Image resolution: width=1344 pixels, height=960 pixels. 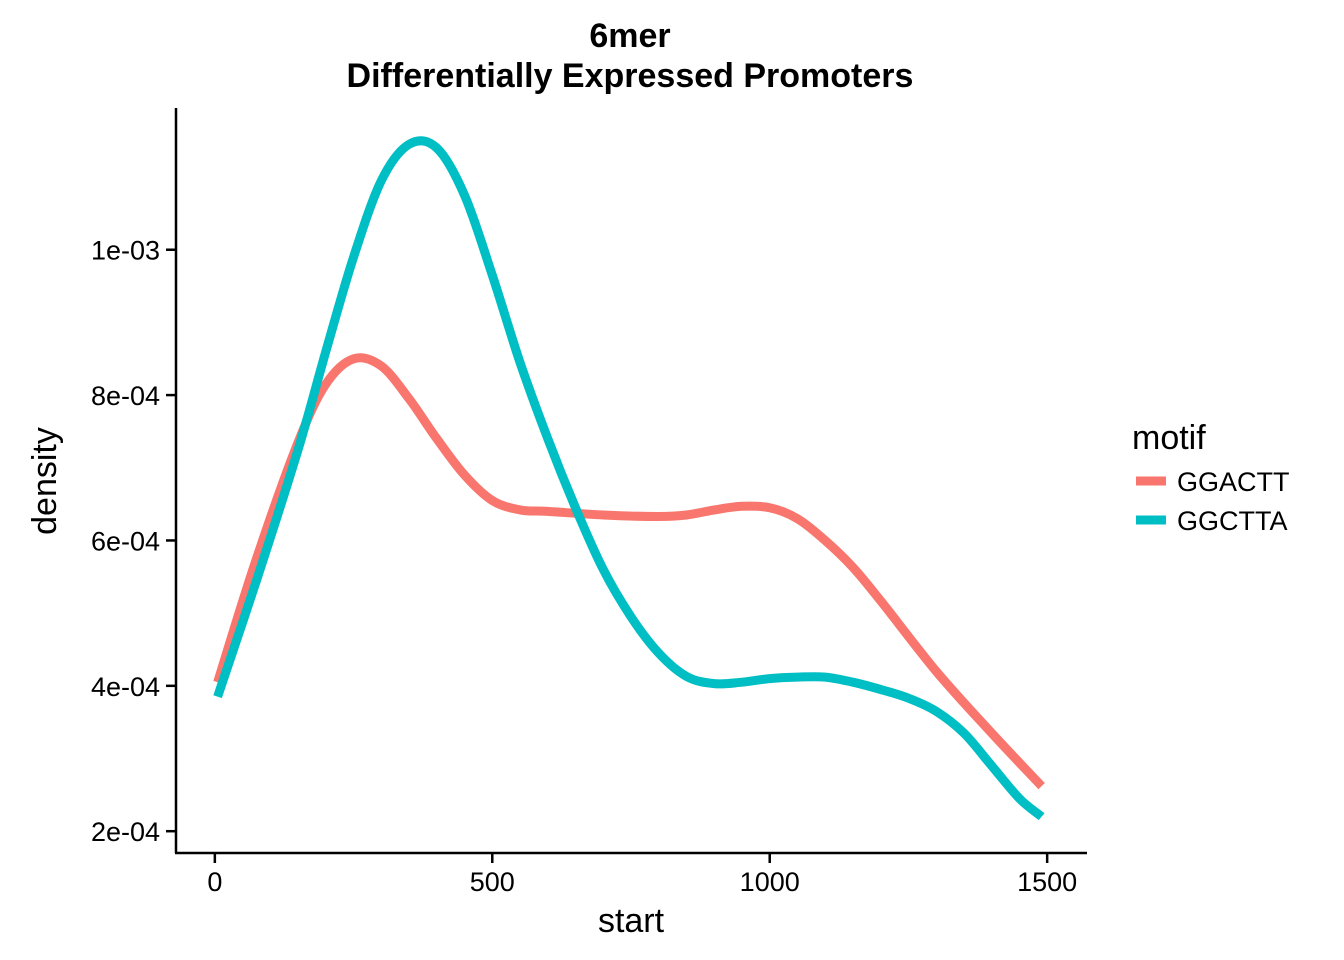 What do you see at coordinates (642, 875) in the screenshot?
I see `x-axis-ticks: 0 500 1000 1500` at bounding box center [642, 875].